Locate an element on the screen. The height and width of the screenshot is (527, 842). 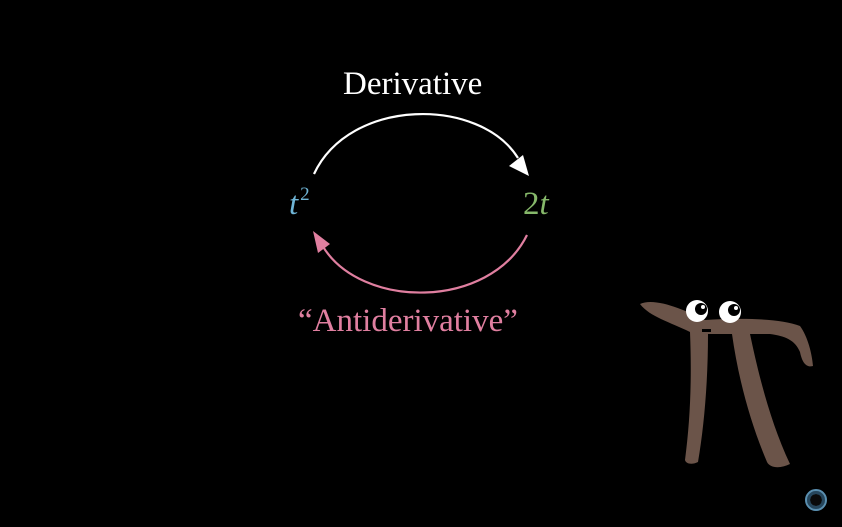
pi-creature-body is located at coordinates (726, 385).